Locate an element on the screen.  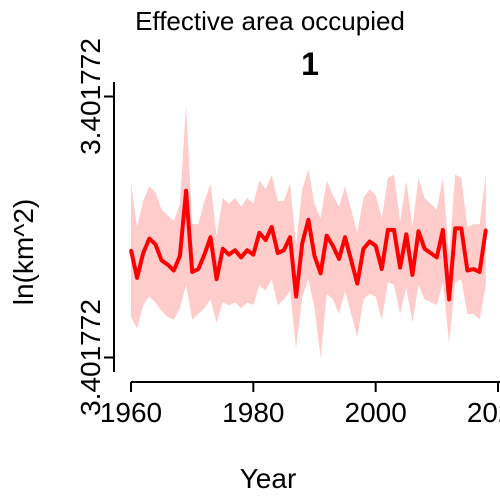
x-tick-label: 1980 is located at coordinates (253, 412).